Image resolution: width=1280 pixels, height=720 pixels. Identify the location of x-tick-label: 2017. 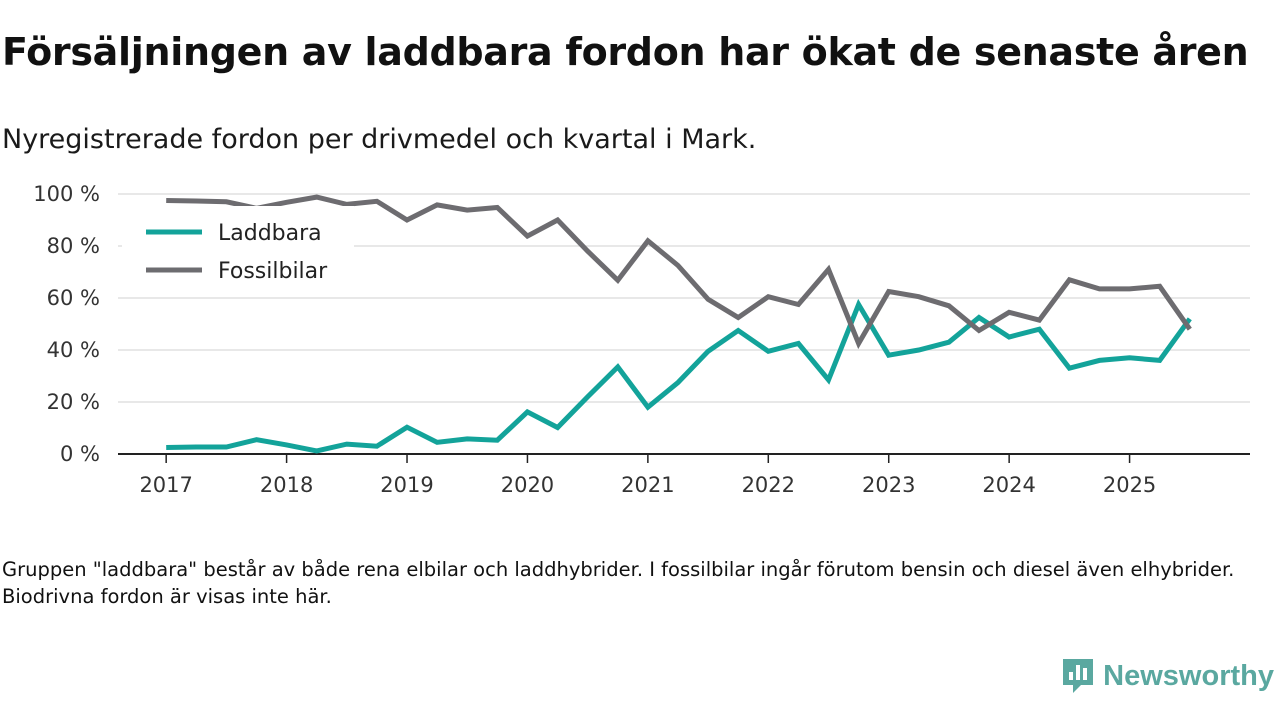
(165, 485).